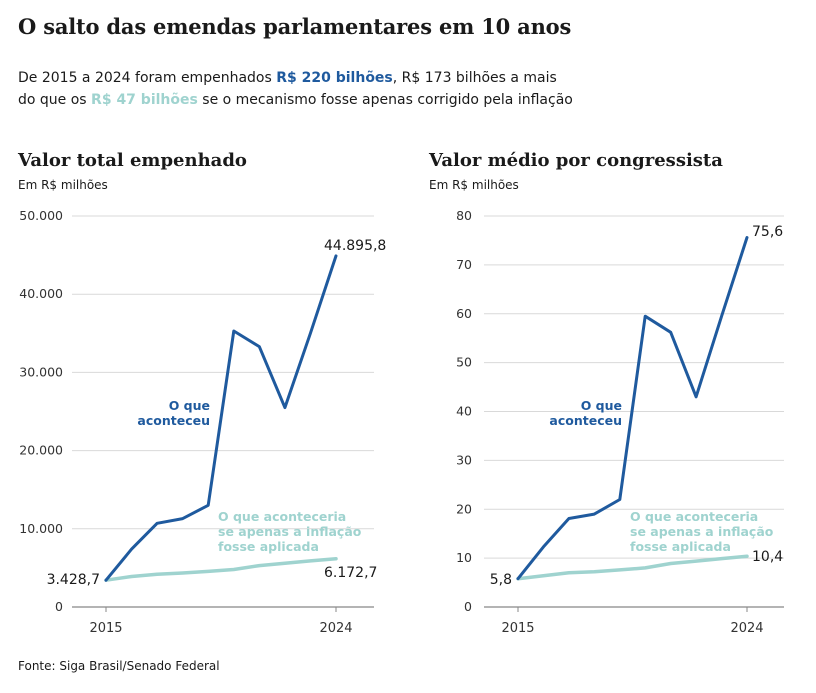 This screenshot has height=693, width=816. What do you see at coordinates (746, 628) in the screenshot?
I see `chart-2-x-tick-label: 2024` at bounding box center [746, 628].